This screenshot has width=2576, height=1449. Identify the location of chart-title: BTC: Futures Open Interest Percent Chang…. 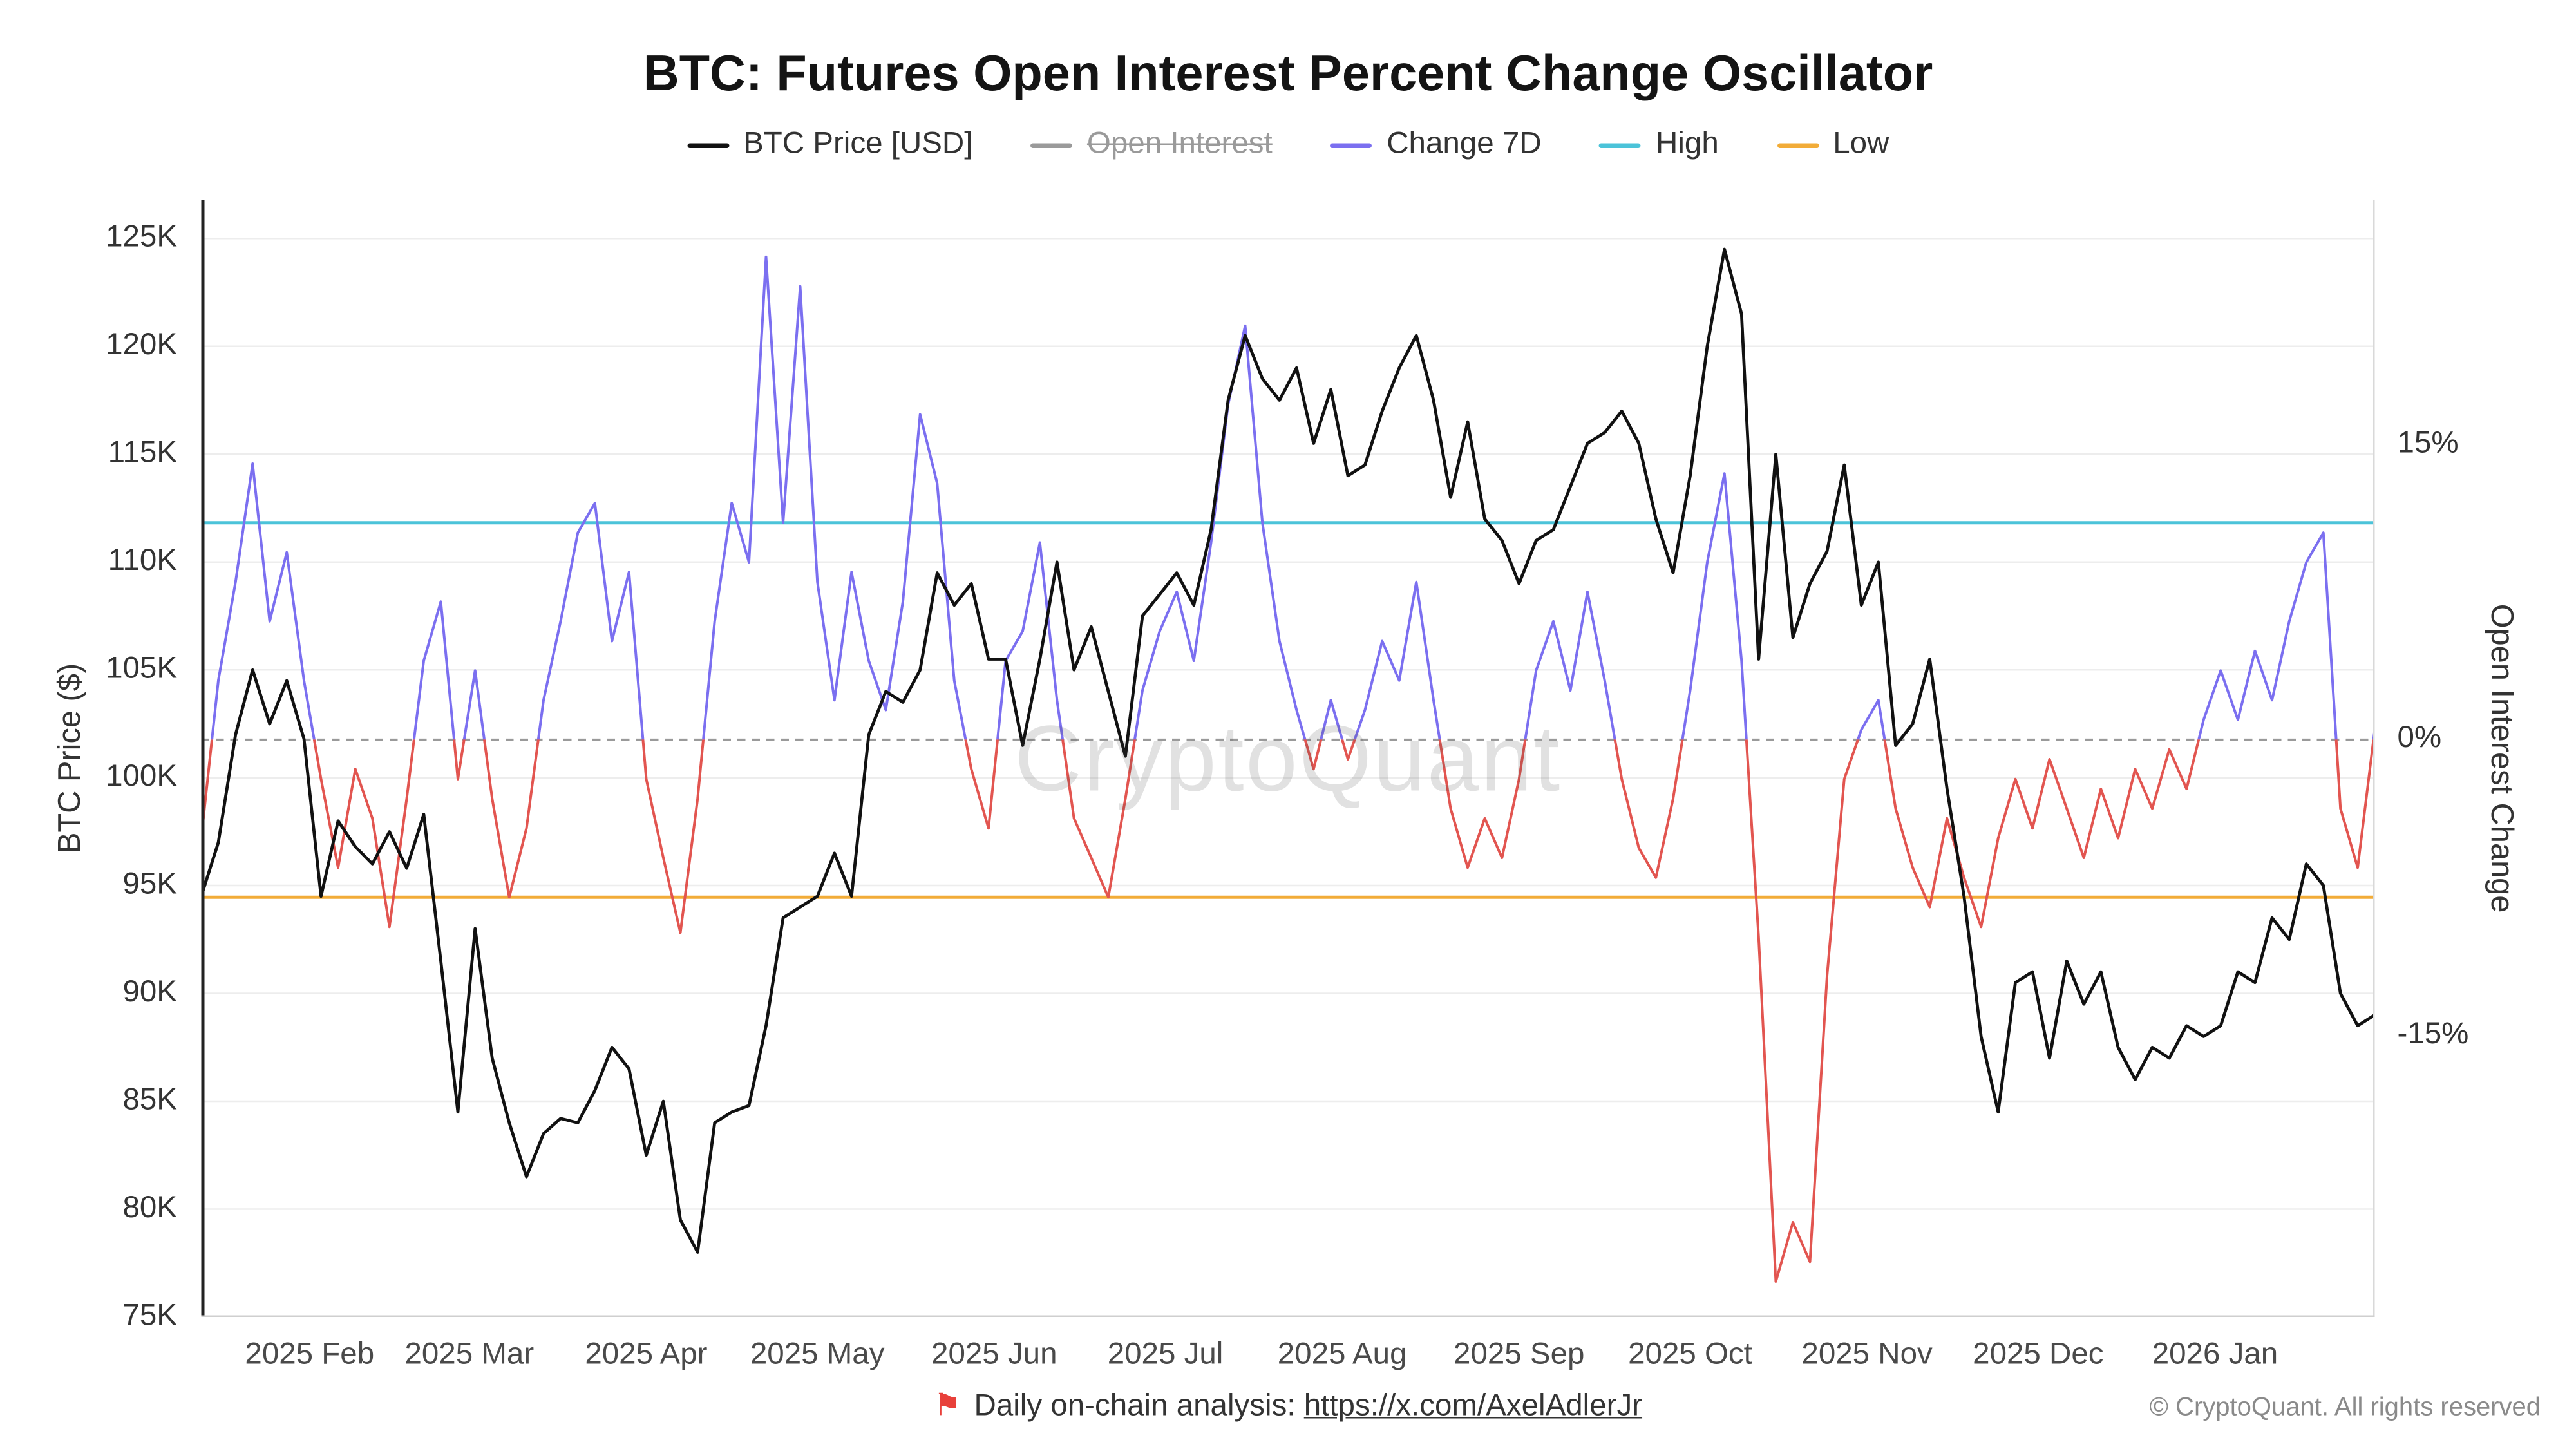
(1288, 73).